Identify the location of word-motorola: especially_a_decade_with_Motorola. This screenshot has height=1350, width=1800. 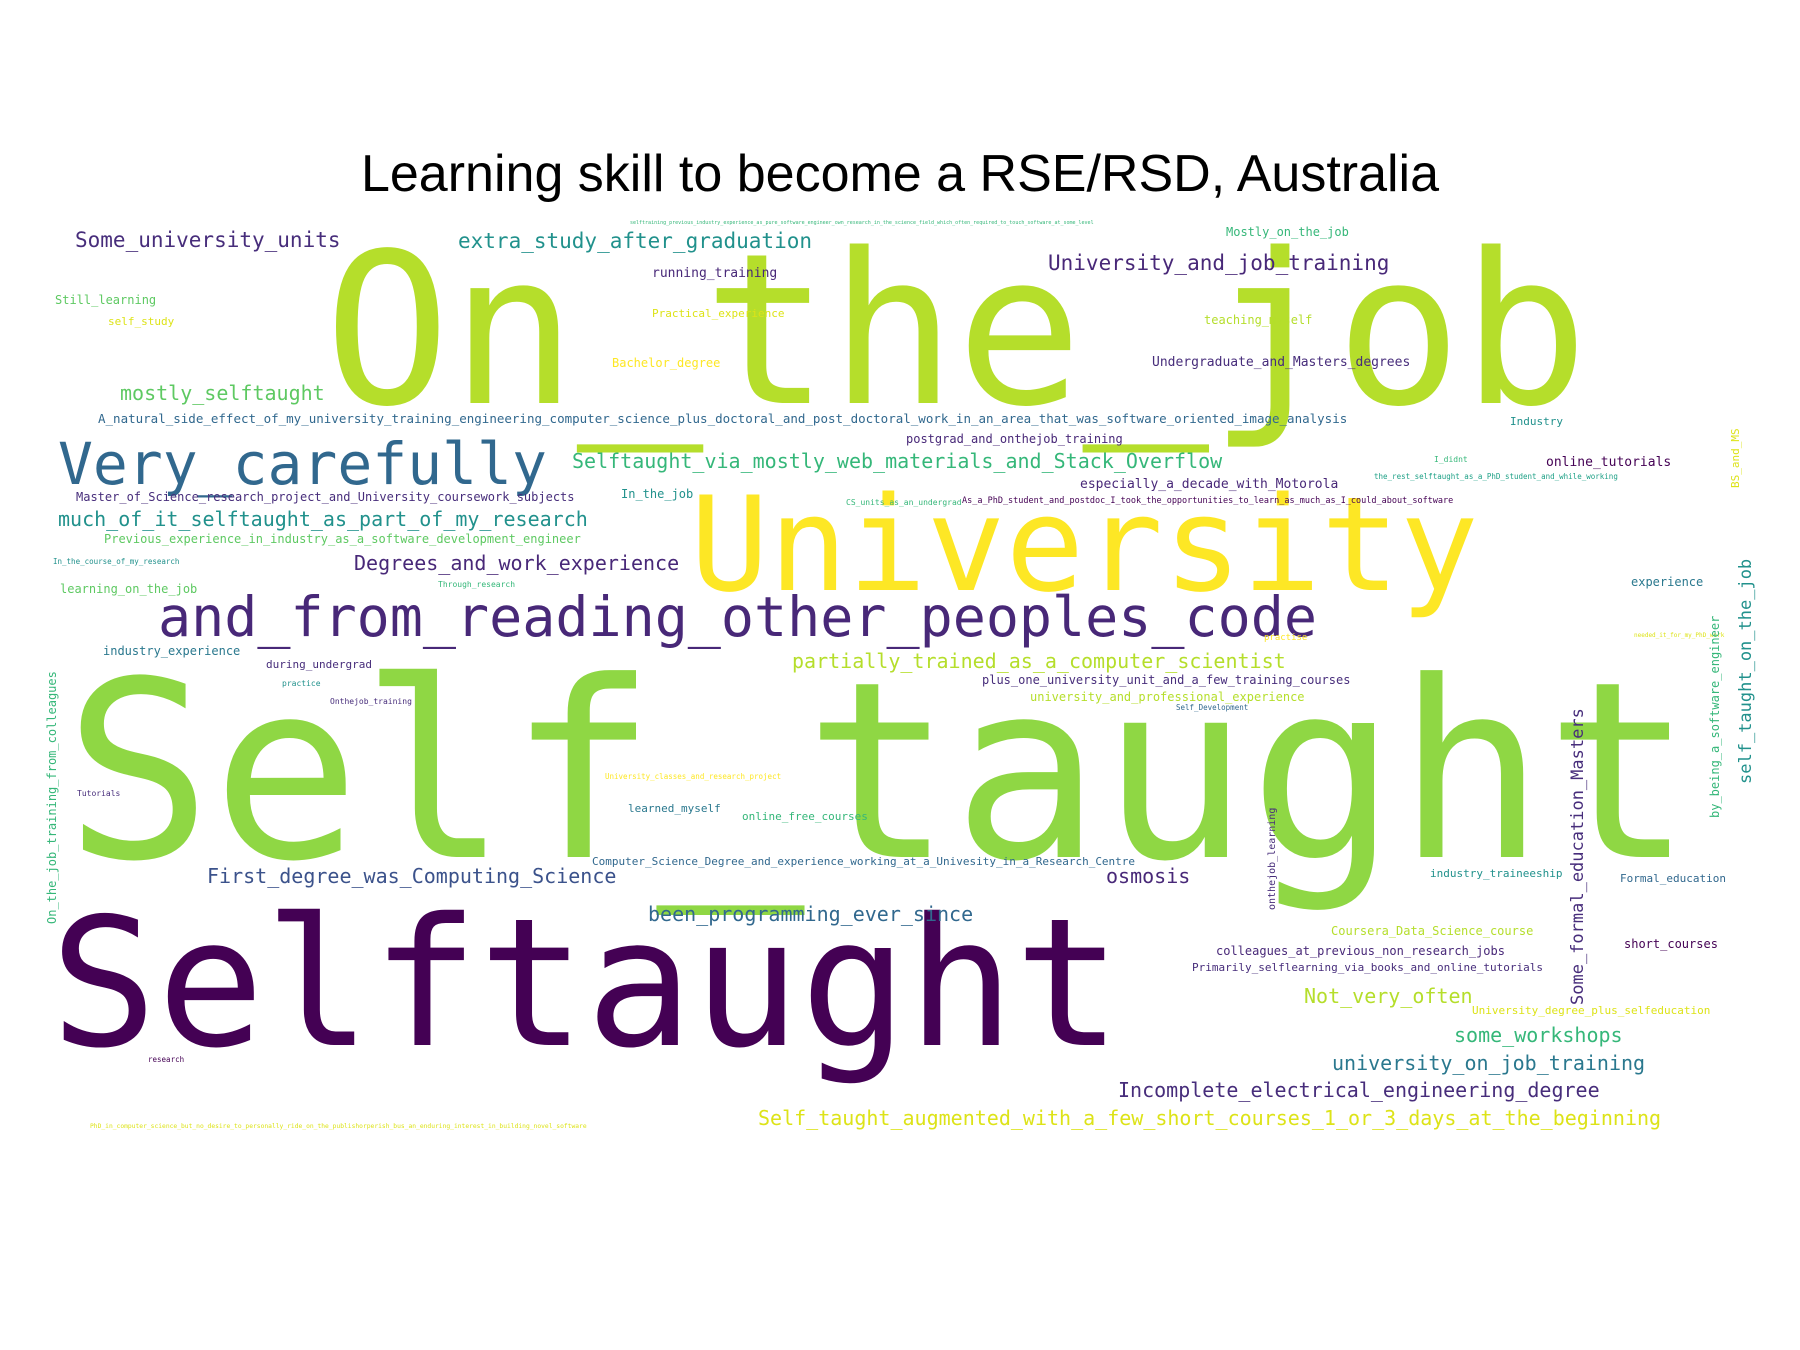
(1209, 484).